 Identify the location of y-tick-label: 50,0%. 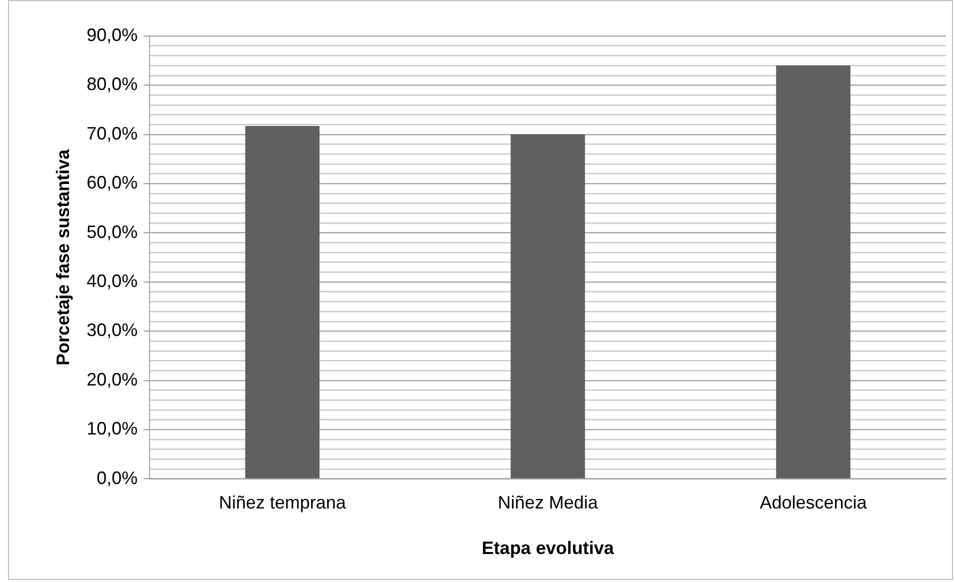
(112, 232).